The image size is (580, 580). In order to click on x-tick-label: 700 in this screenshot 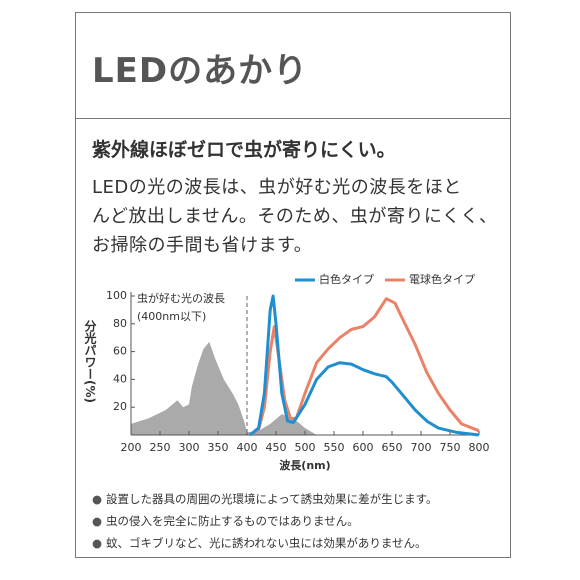, I will do `click(421, 447)`.